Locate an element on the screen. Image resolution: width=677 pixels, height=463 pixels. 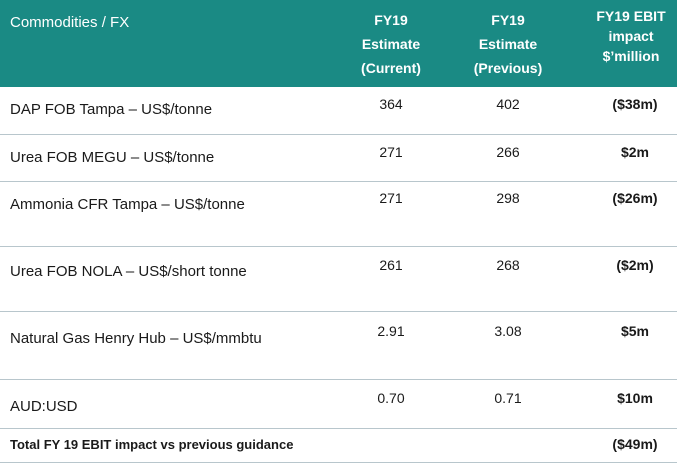
row-impact: $2m is located at coordinates (635, 152).